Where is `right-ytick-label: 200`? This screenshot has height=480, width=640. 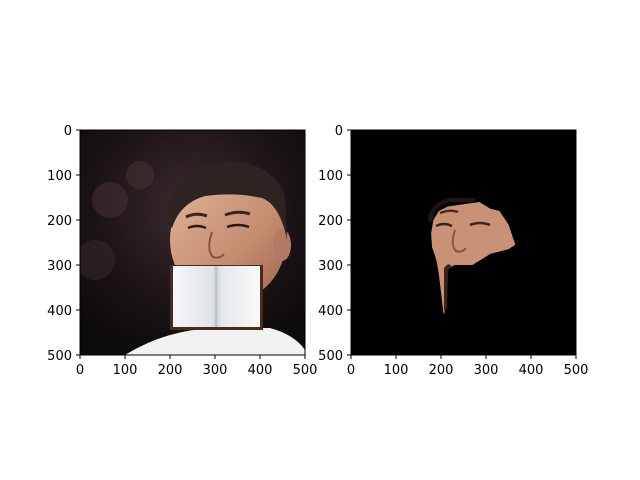 right-ytick-label: 200 is located at coordinates (330, 221).